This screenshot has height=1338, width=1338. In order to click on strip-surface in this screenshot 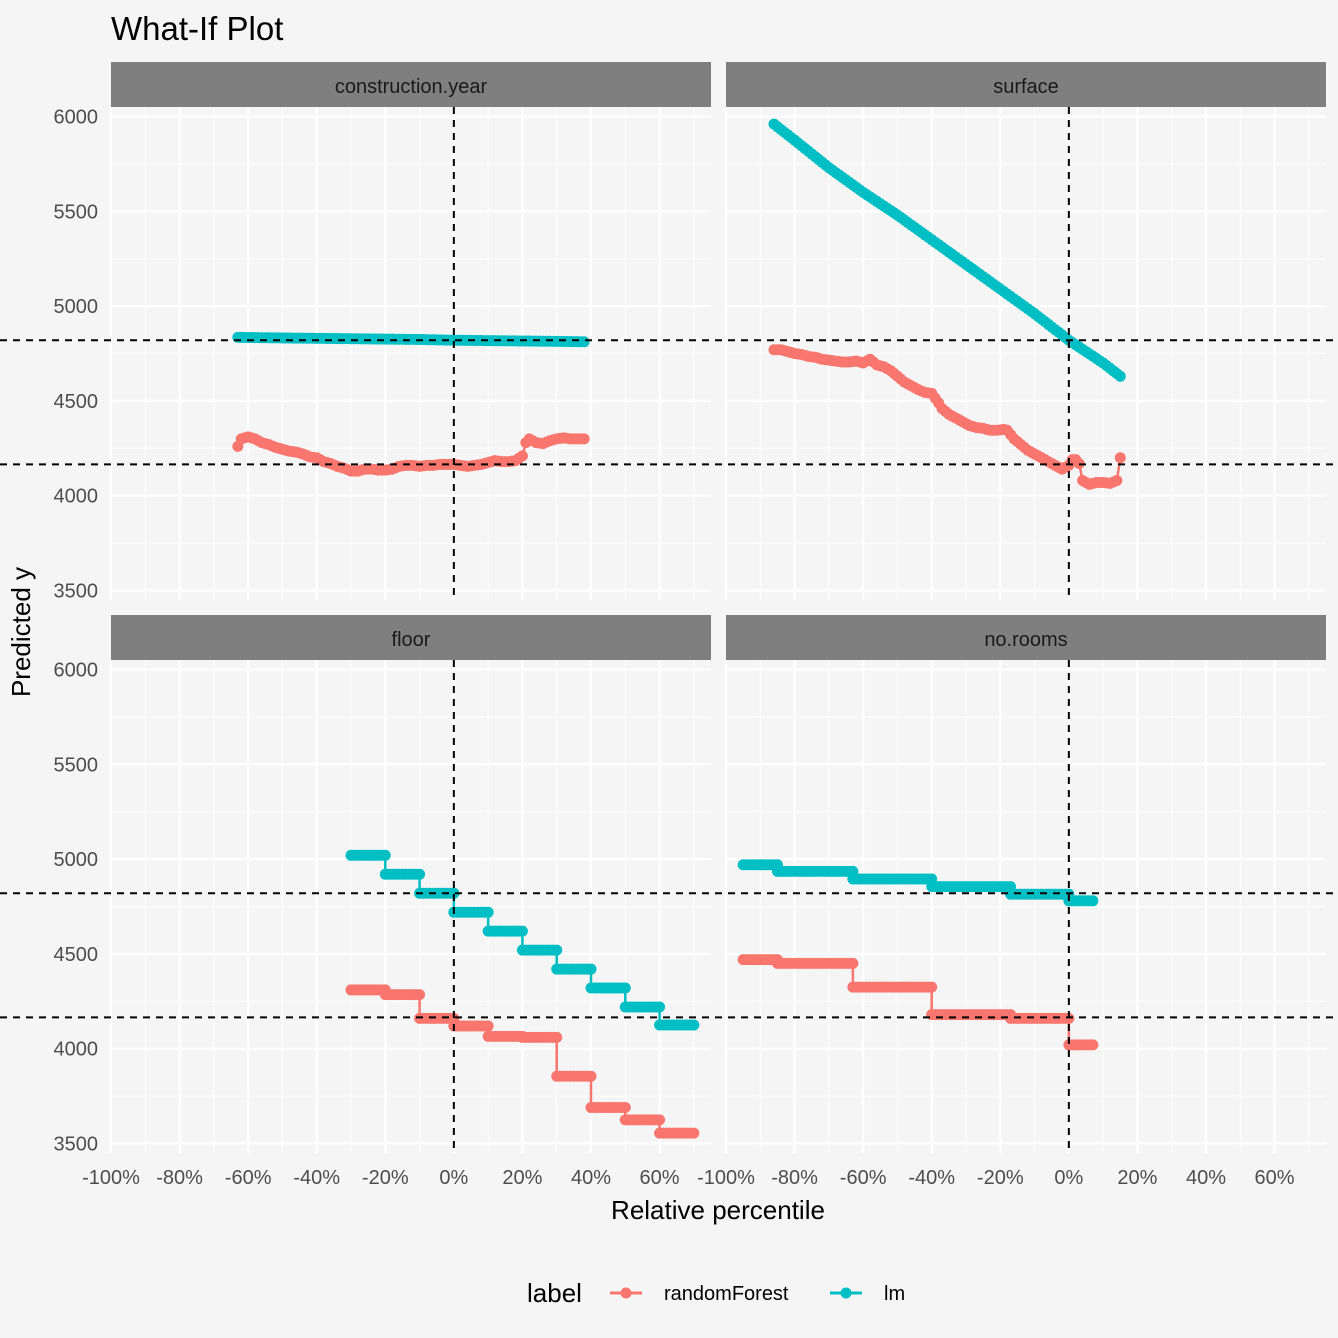, I will do `click(1026, 84)`.